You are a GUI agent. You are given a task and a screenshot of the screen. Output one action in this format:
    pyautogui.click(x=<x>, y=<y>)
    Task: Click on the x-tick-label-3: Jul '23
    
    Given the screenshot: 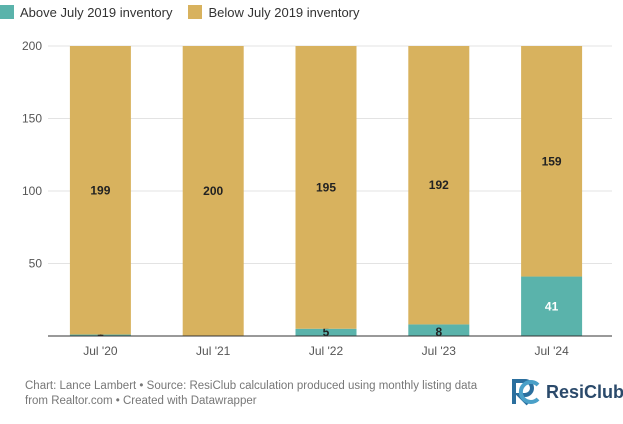 What is the action you would take?
    pyautogui.click(x=439, y=351)
    